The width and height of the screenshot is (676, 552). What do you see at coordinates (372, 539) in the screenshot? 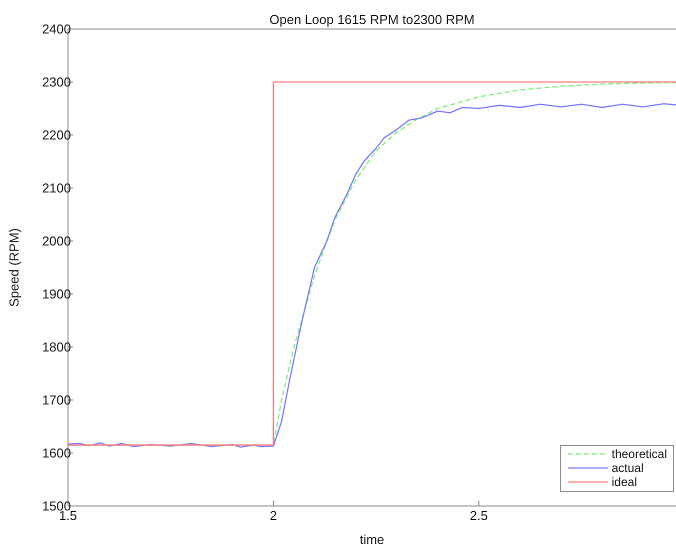
I see `x-axis-title: time` at bounding box center [372, 539].